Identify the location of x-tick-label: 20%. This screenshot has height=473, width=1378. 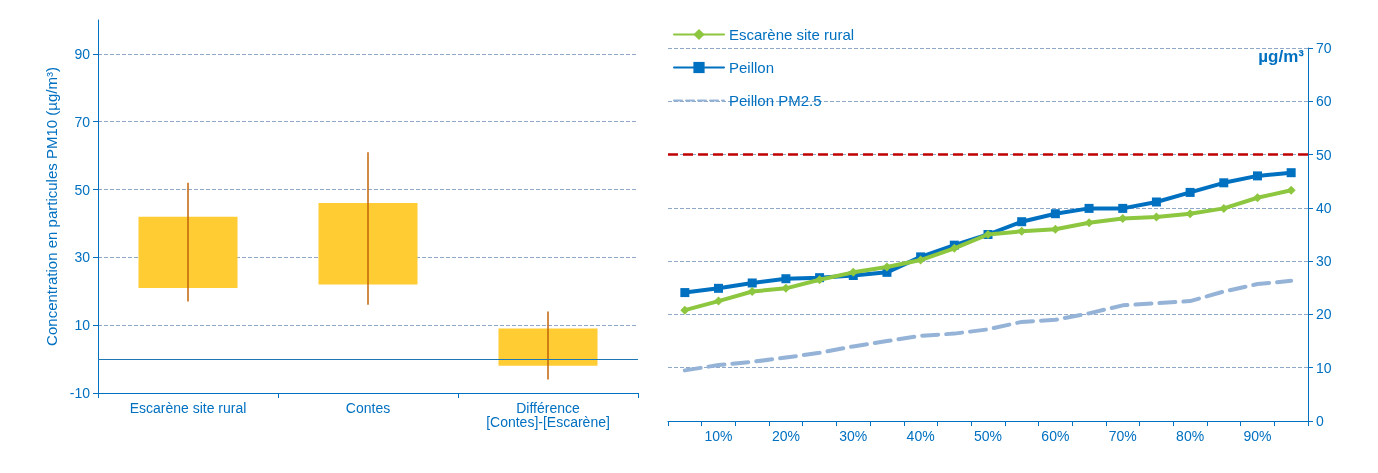
(785, 436).